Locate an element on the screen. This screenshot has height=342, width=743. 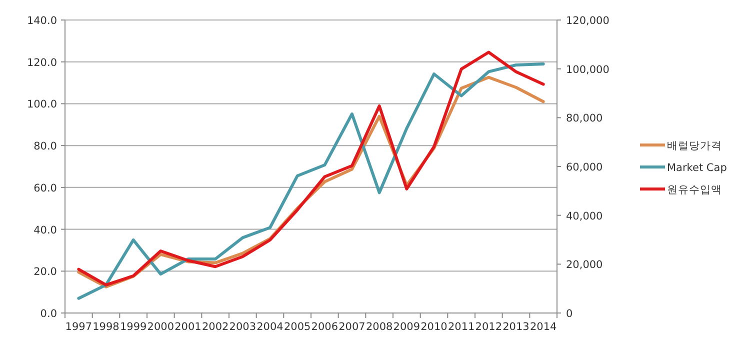
x-tick-label: 2014 is located at coordinates (544, 327).